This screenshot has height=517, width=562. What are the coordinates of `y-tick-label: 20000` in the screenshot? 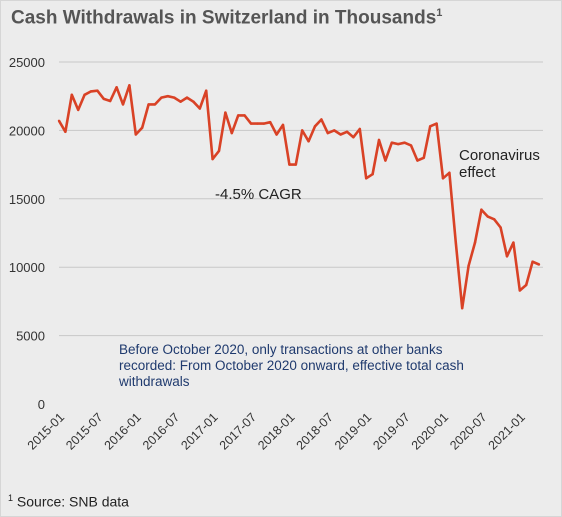 It's located at (27, 130).